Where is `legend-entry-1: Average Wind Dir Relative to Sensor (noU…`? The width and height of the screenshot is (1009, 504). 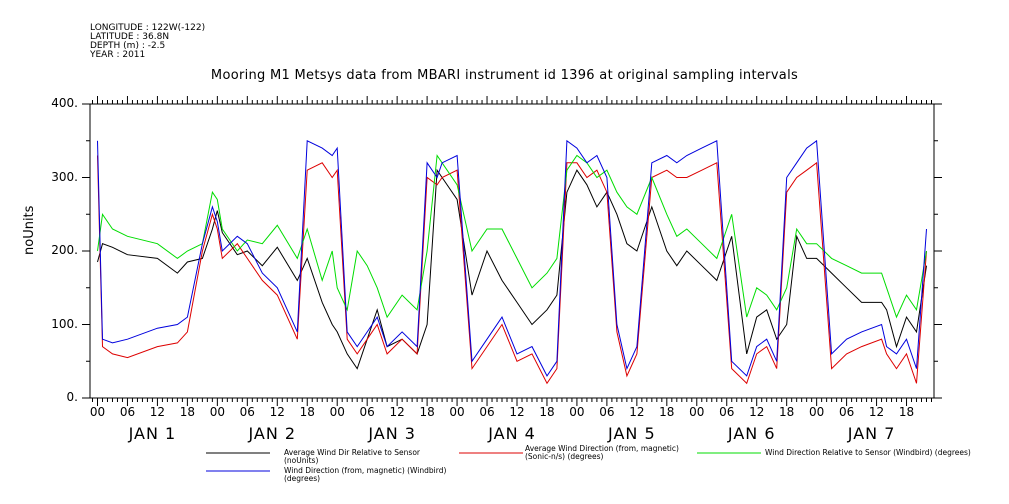 legend-entry-1: Average Wind Dir Relative to Sensor (noU… is located at coordinates (352, 456).